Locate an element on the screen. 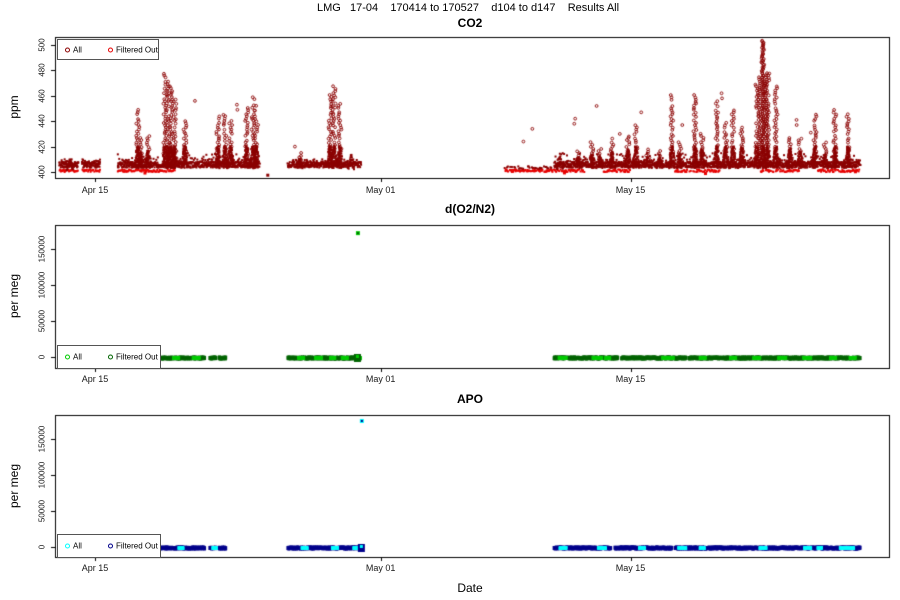 The image size is (900, 600). y-tick-label: 460 is located at coordinates (42, 96).